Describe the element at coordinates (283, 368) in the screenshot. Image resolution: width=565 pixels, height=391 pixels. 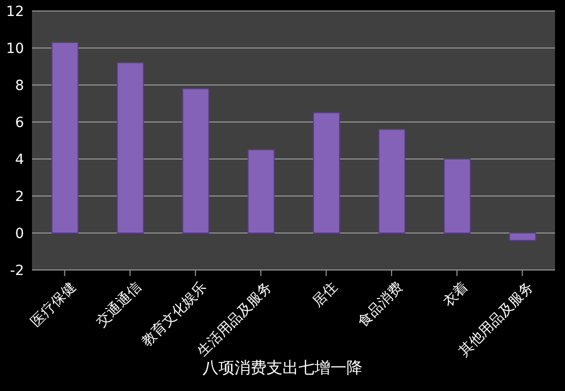
I see `text: 八项消费支出七增一降` at that location.